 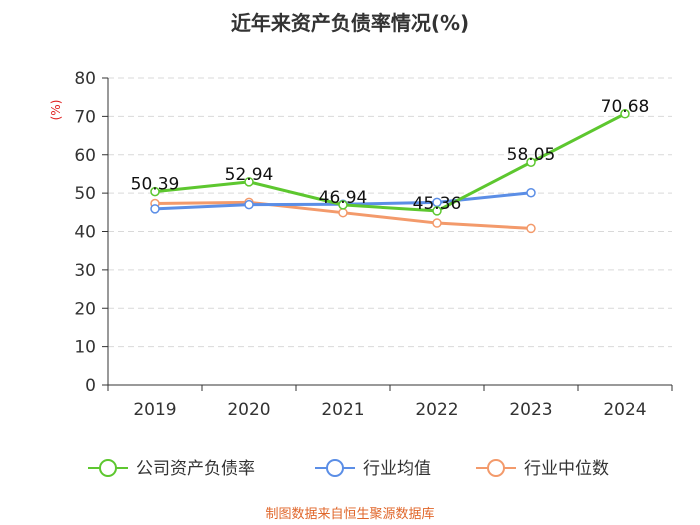 I want to click on legend-item: 行业中位数, so click(x=542, y=469).